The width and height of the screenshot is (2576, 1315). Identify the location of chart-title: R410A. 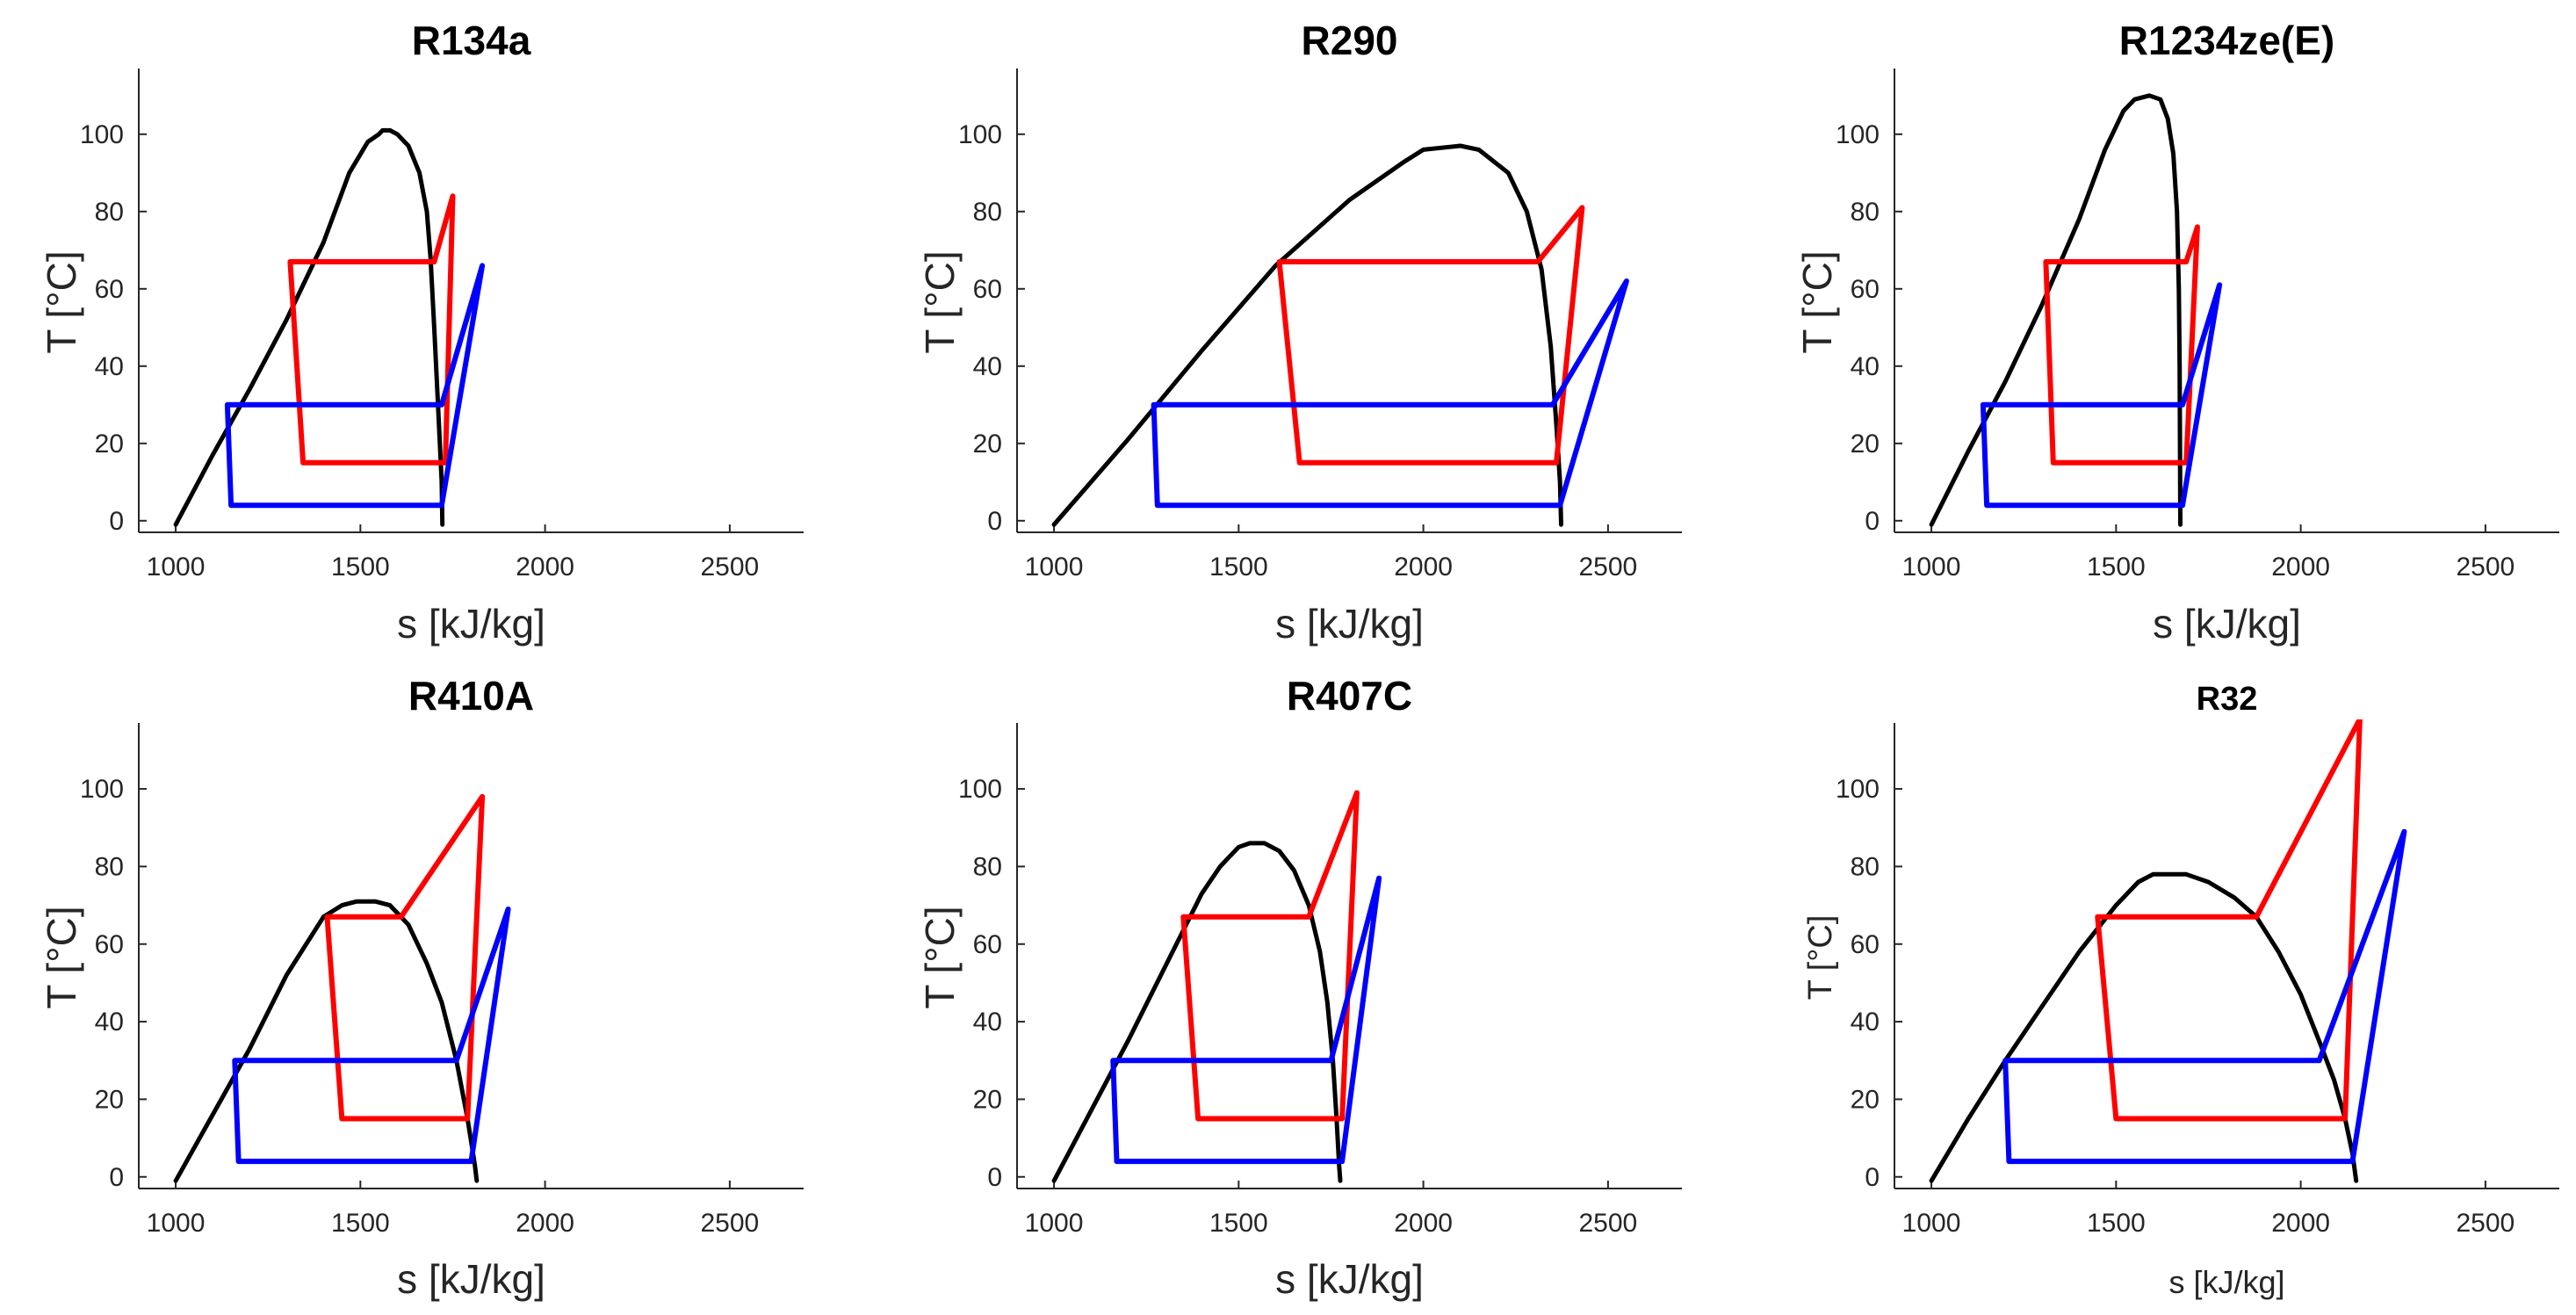
(471, 696).